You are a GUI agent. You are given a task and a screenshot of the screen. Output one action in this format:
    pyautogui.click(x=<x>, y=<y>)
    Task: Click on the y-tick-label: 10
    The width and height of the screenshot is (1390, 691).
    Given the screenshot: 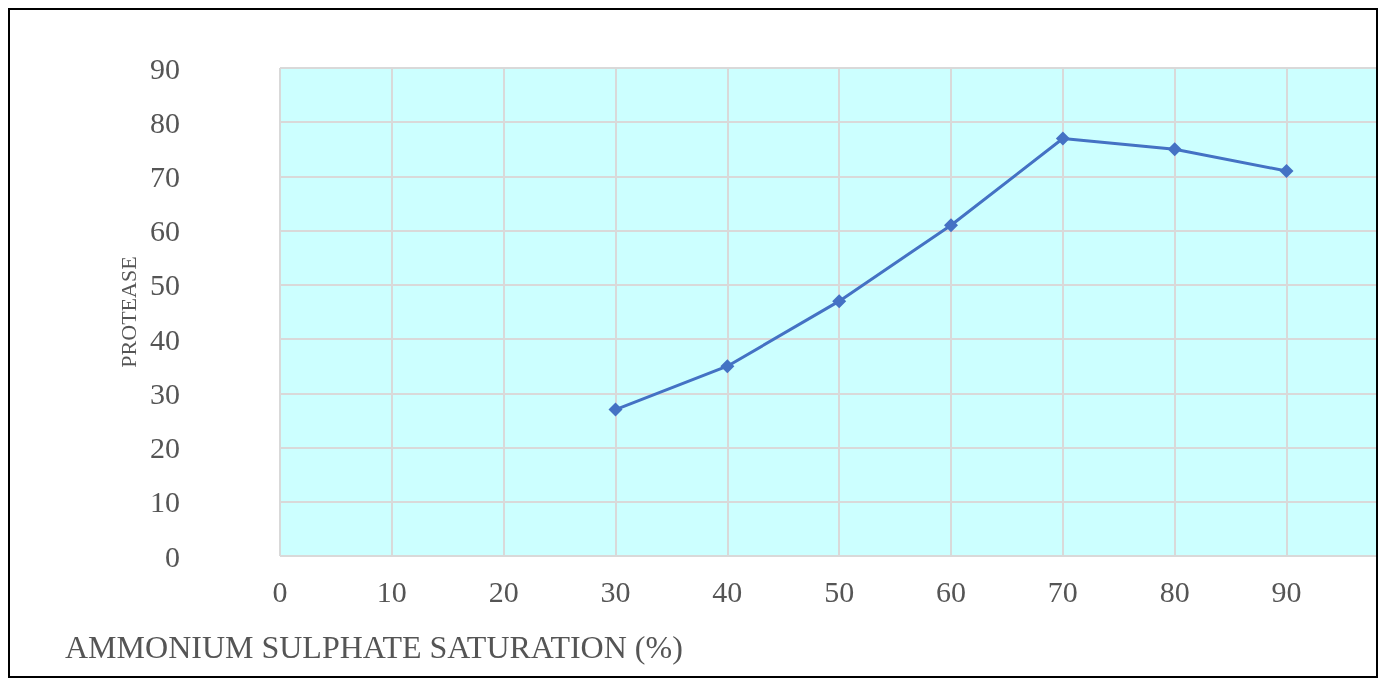 What is the action you would take?
    pyautogui.click(x=165, y=502)
    